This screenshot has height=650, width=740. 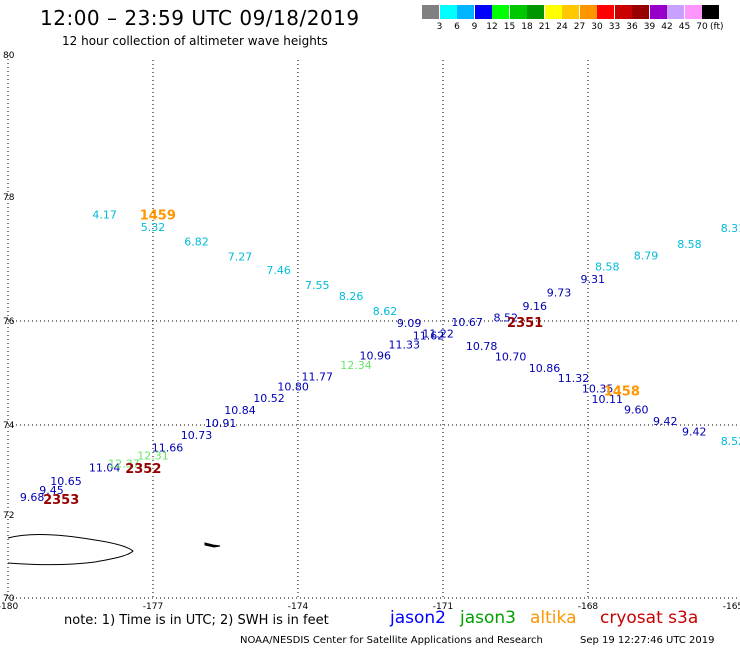 I want to click on wave-height-value: 7.46, so click(x=278, y=270).